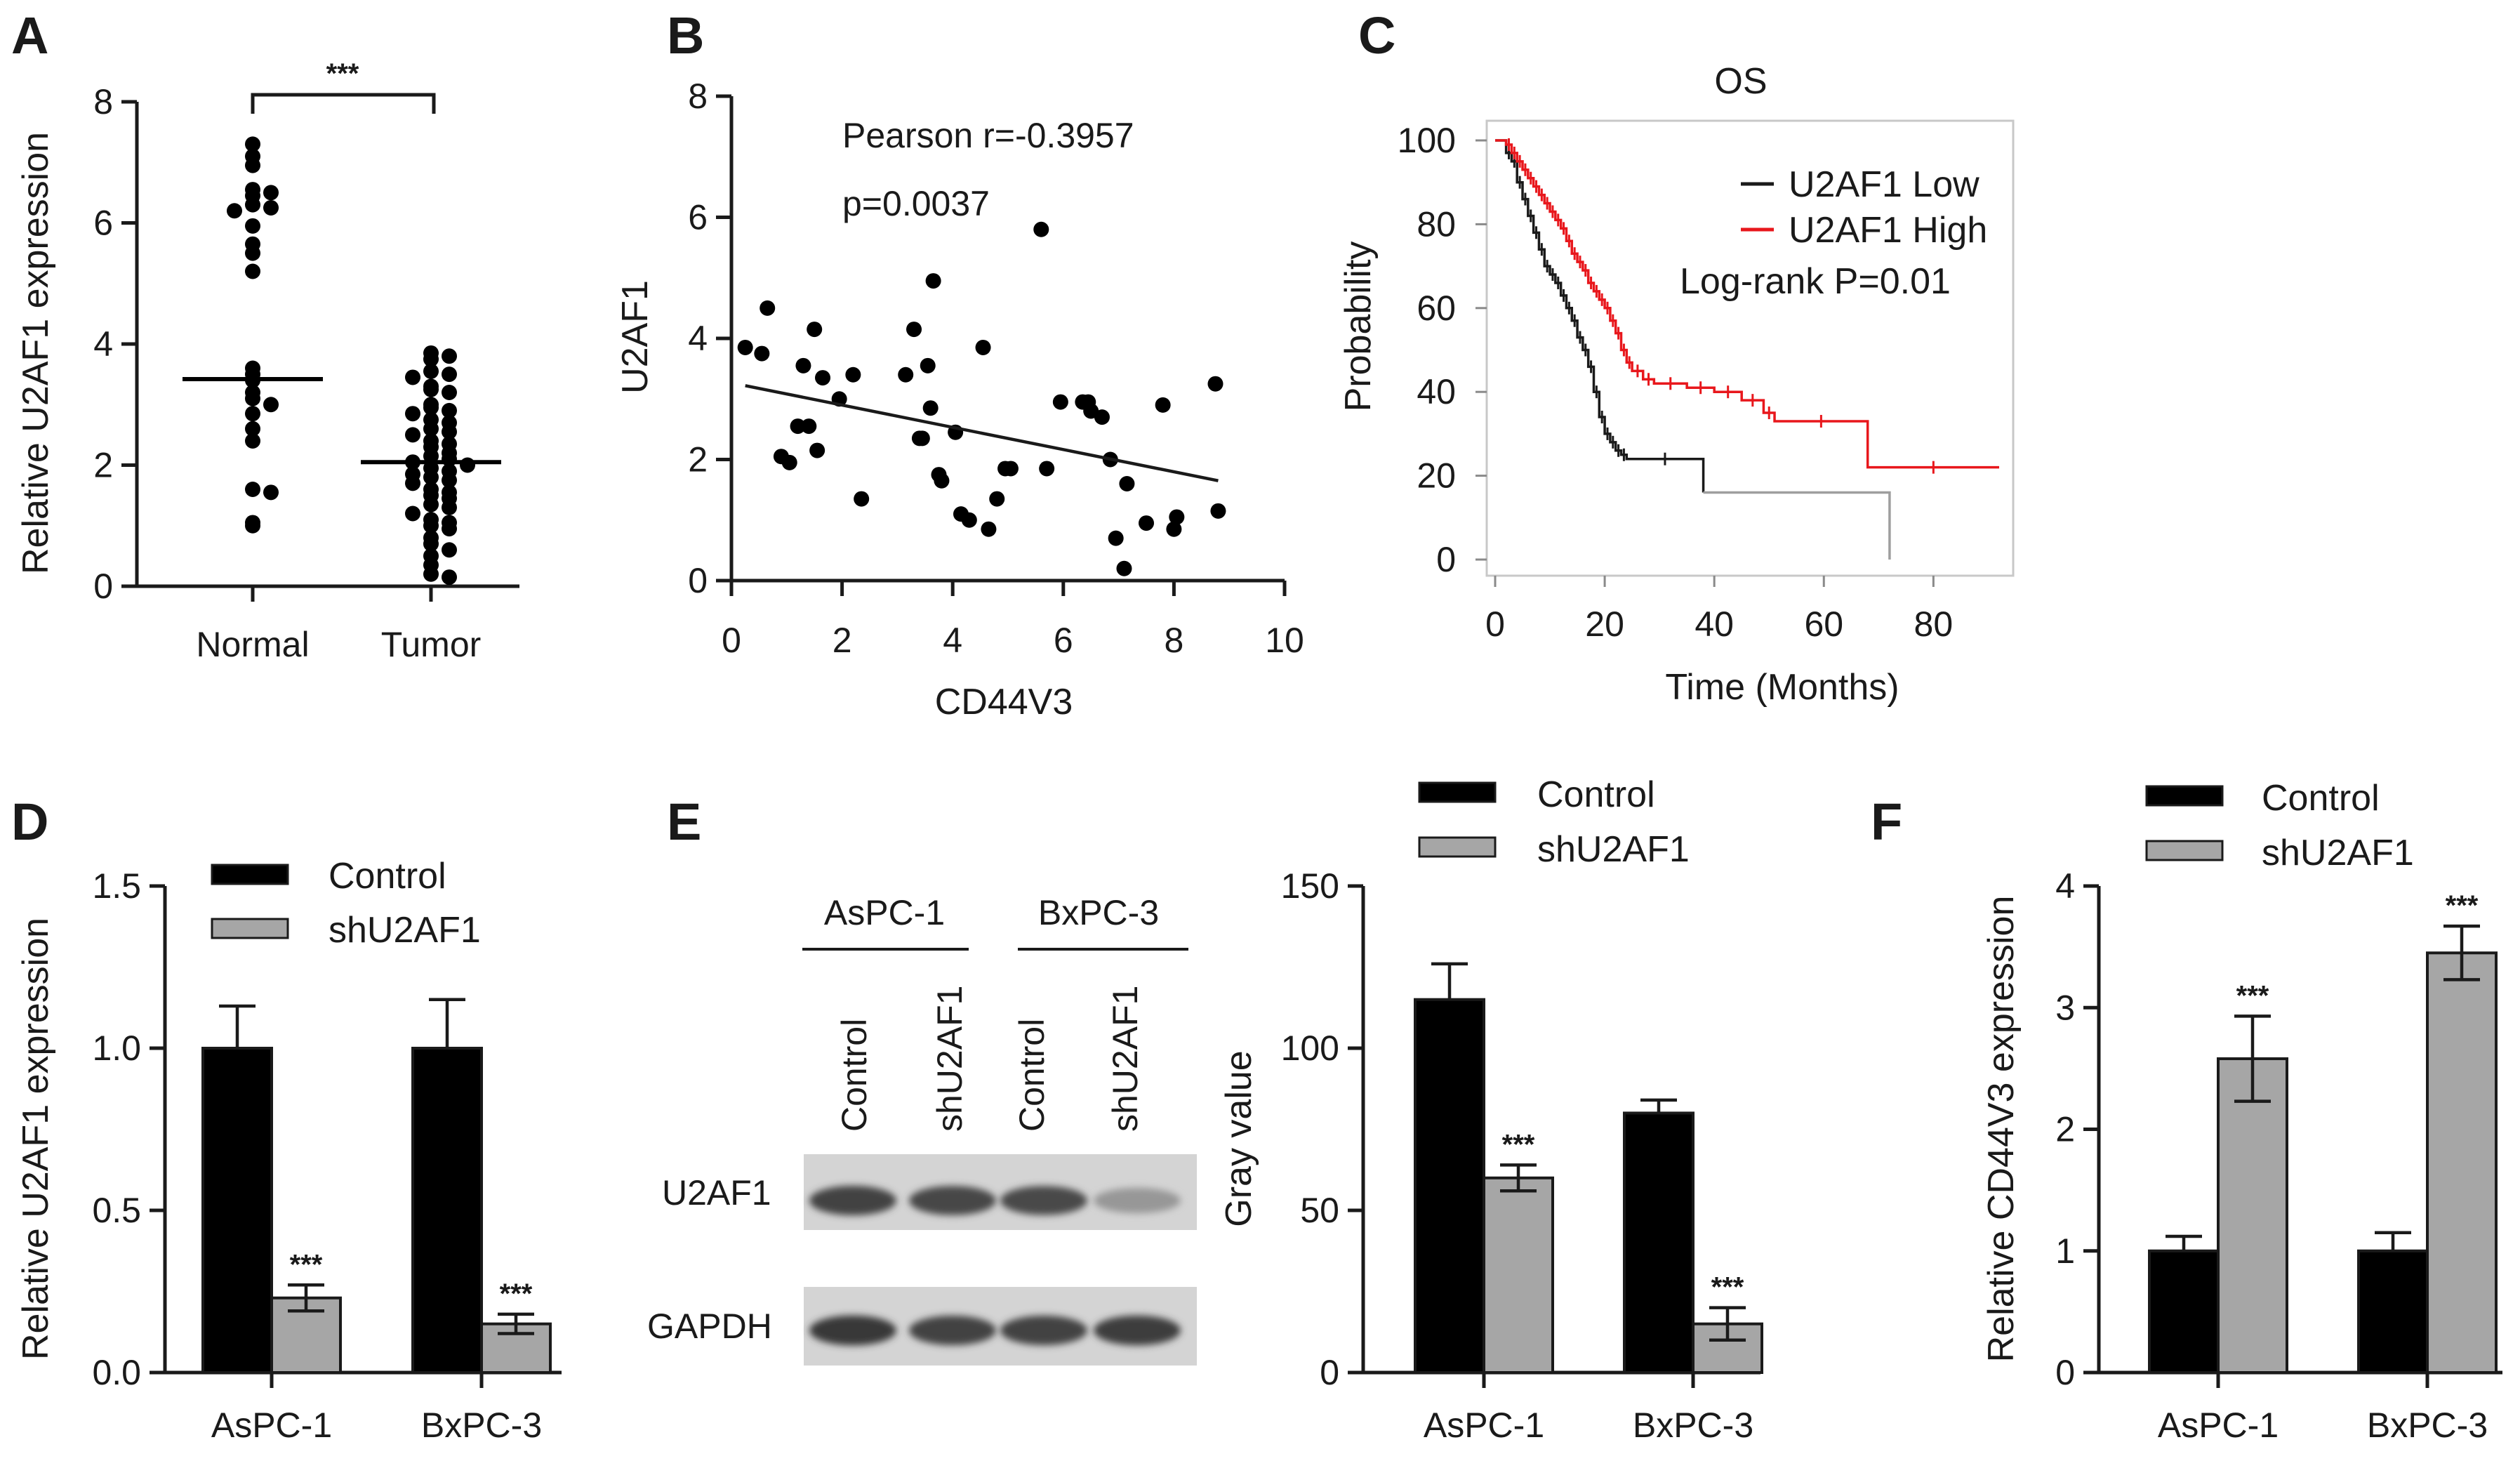  I want to click on panel-f-significance: ***, so click(2462, 905).